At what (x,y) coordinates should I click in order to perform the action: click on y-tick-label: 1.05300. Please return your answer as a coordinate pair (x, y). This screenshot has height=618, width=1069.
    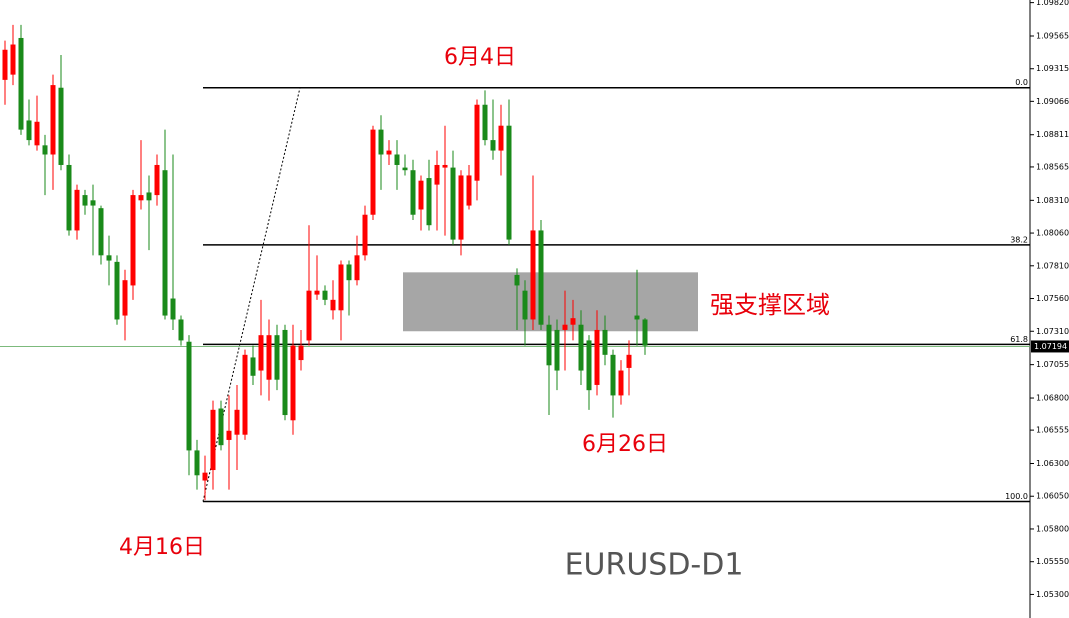
    Looking at the image, I should click on (1052, 594).